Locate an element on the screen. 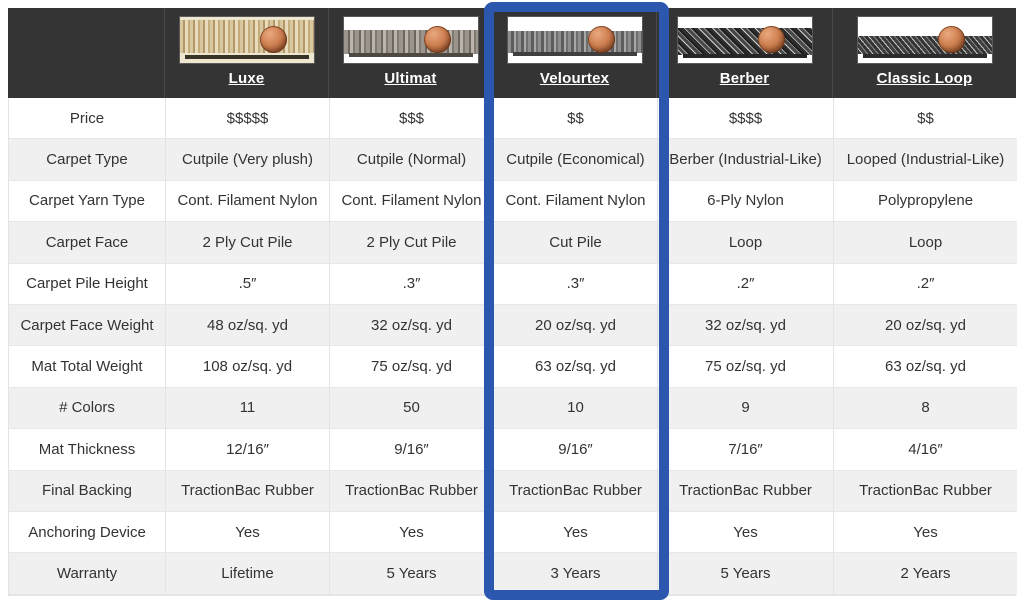  product-header-classic: Classic Loop is located at coordinates (924, 53).